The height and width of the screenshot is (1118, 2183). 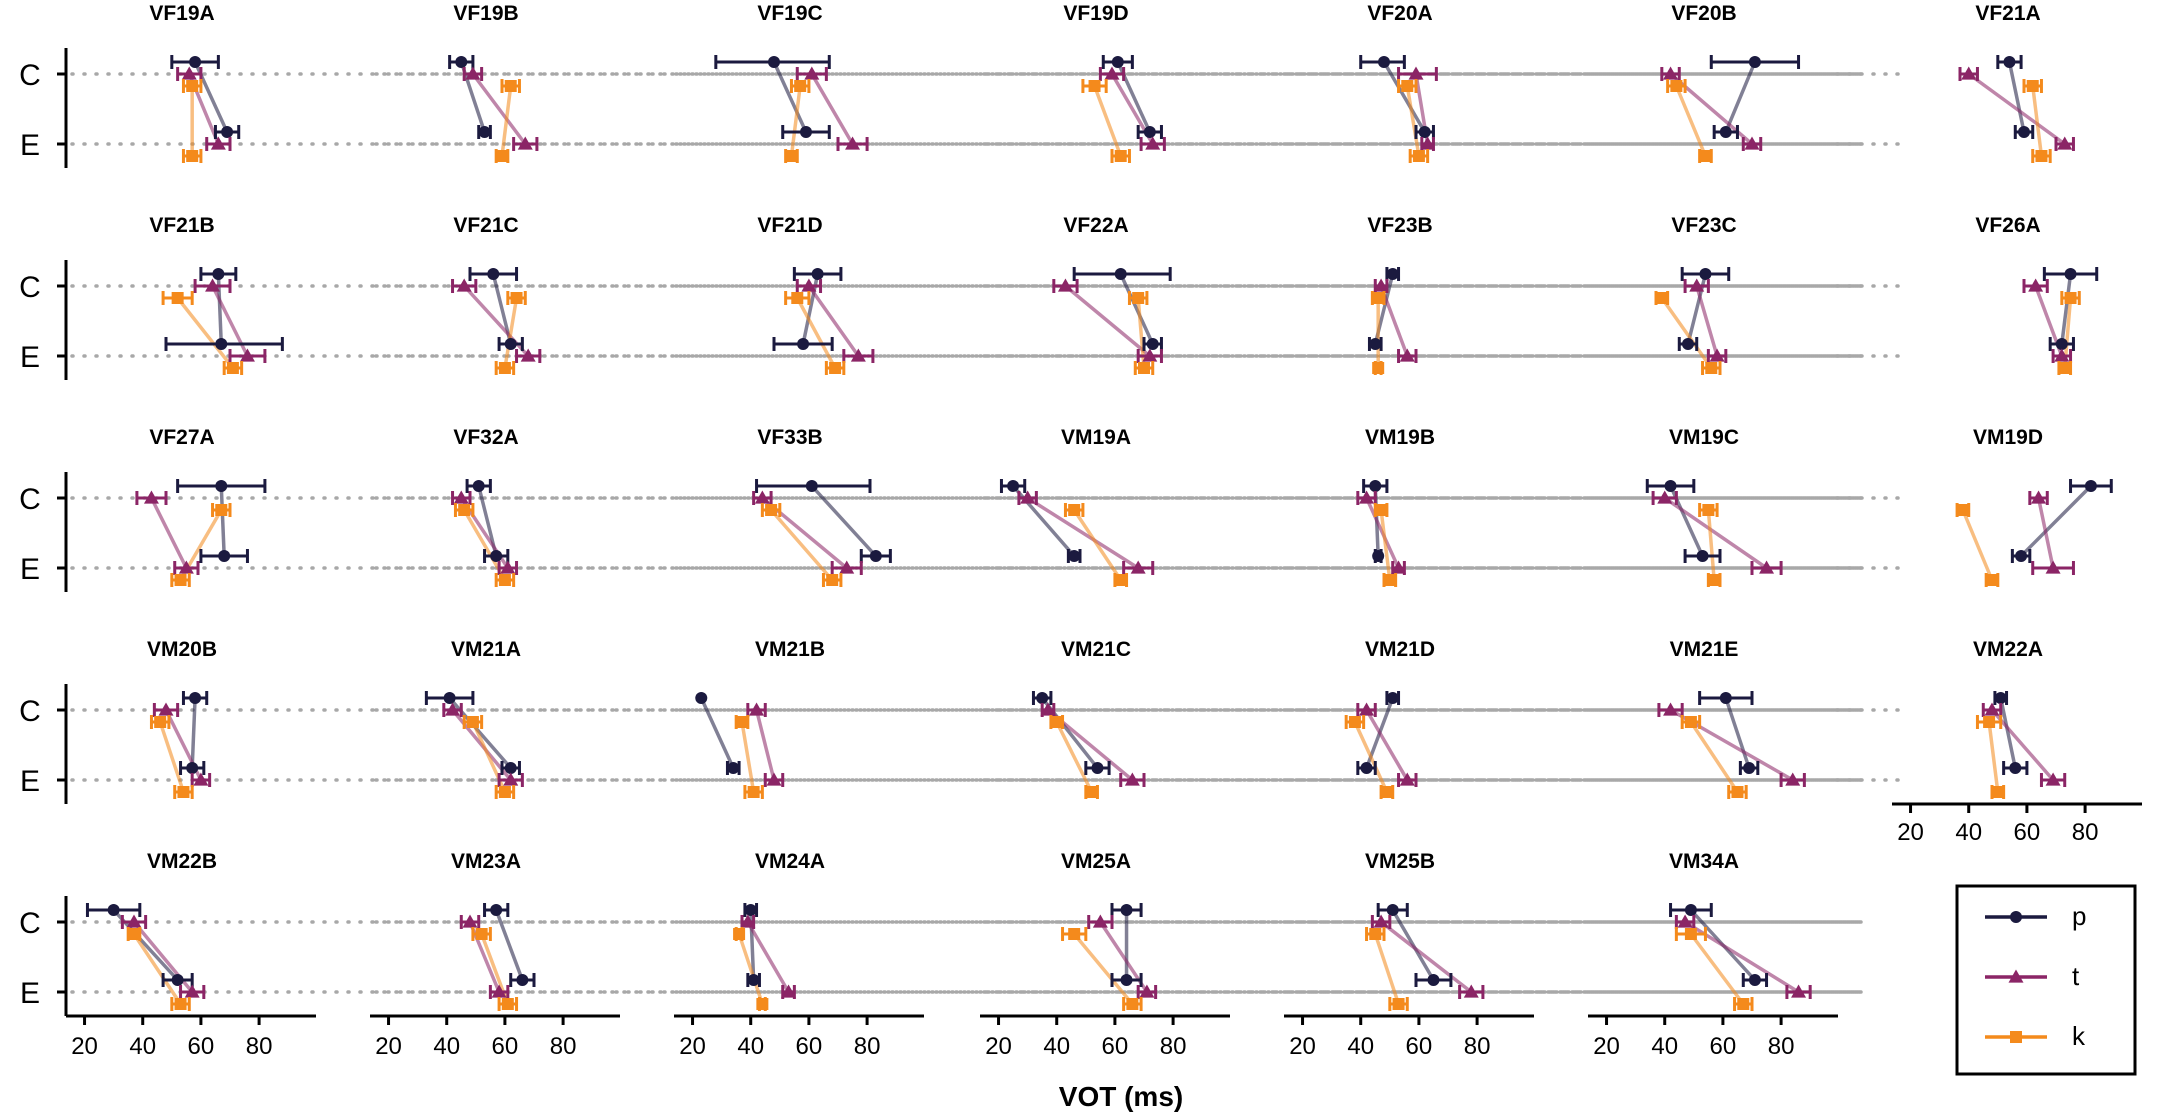 I want to click on panel-vf32a: VF32A, so click(x=1119, y=506).